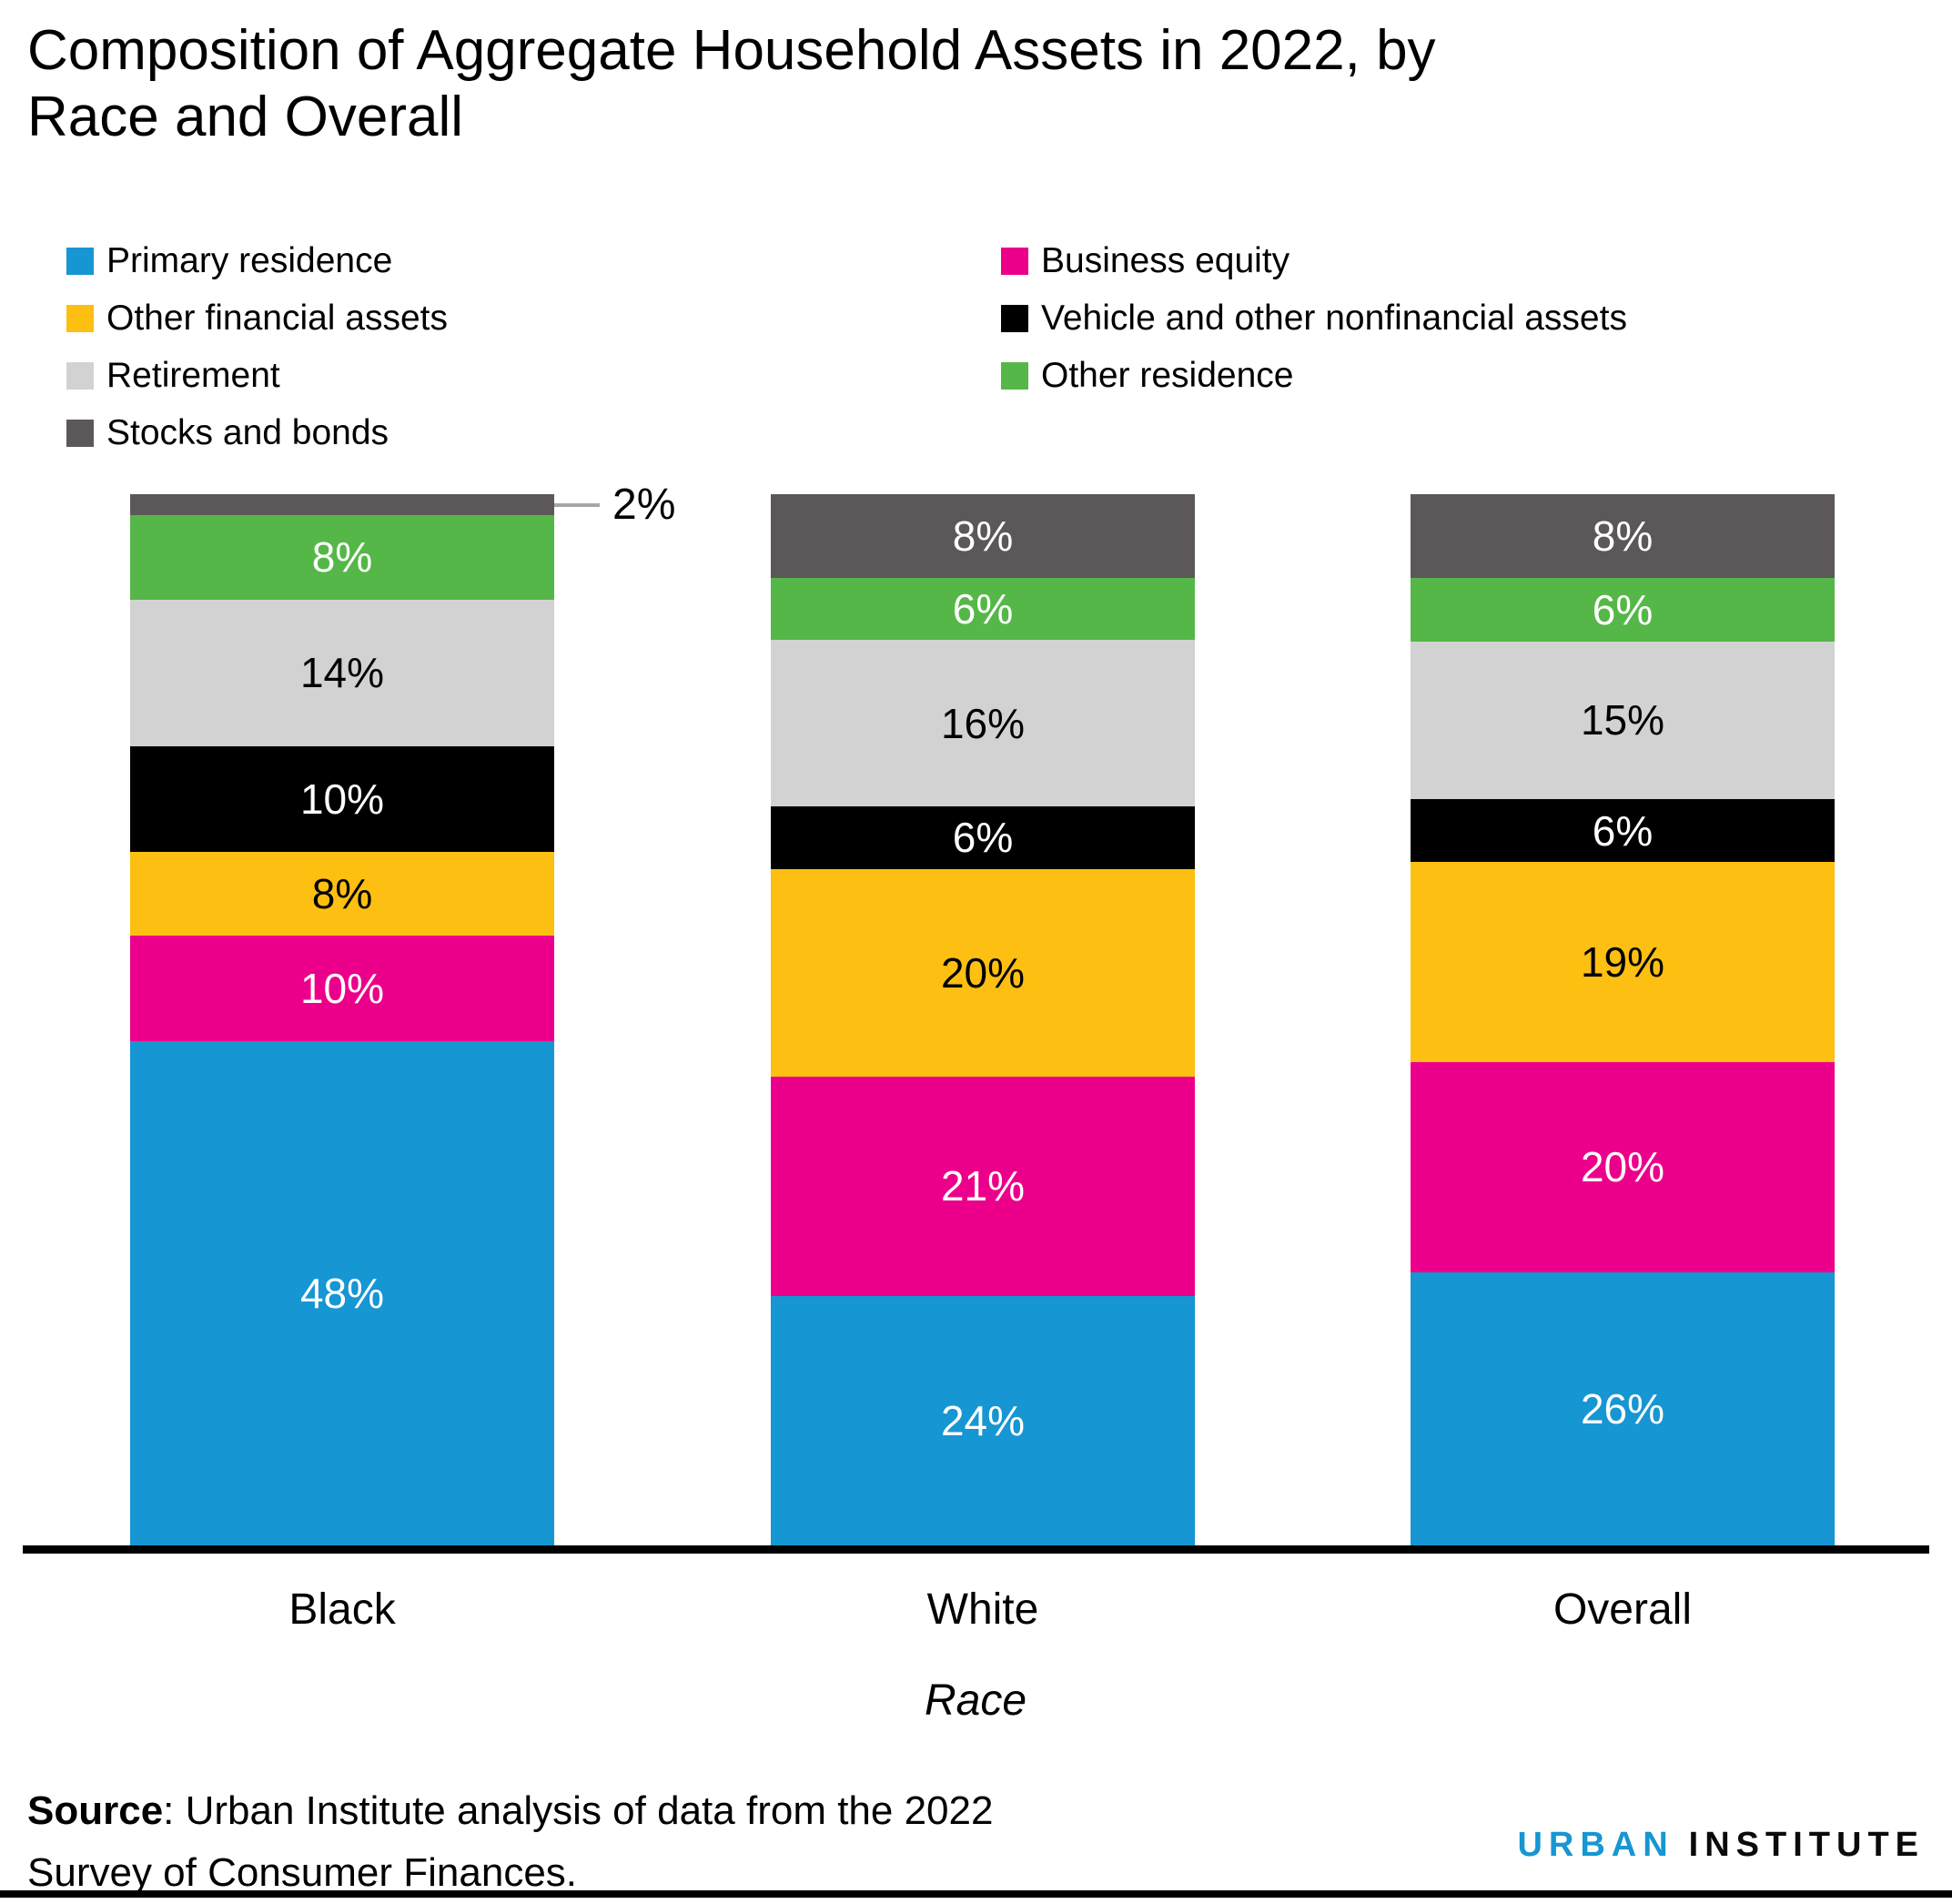  I want to click on source-text-line-2: Survey of Consumer Finances., so click(302, 1873).